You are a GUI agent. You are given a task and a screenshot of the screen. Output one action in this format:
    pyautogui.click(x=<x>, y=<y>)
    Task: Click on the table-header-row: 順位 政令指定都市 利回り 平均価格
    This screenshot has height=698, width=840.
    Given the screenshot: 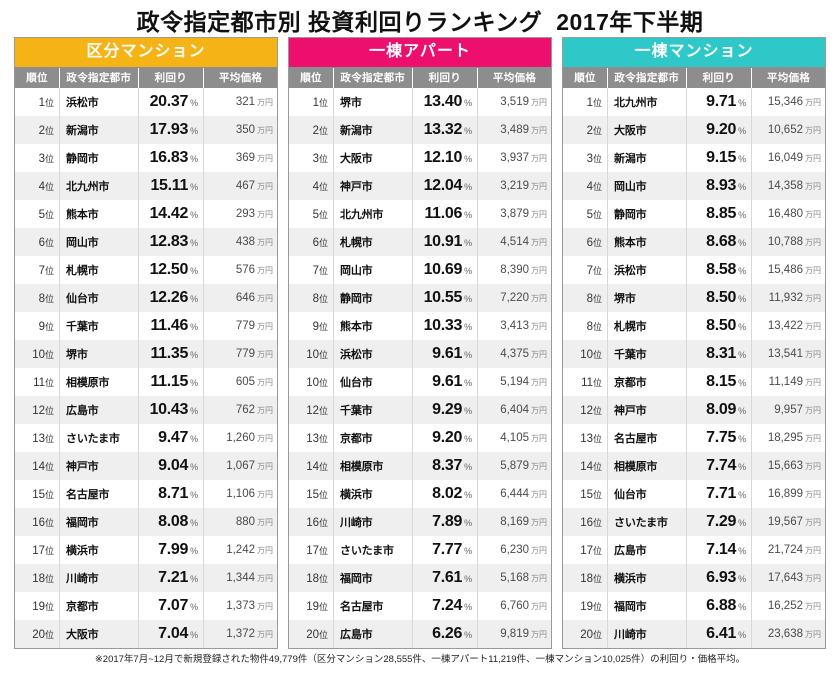 What is the action you would take?
    pyautogui.click(x=694, y=78)
    